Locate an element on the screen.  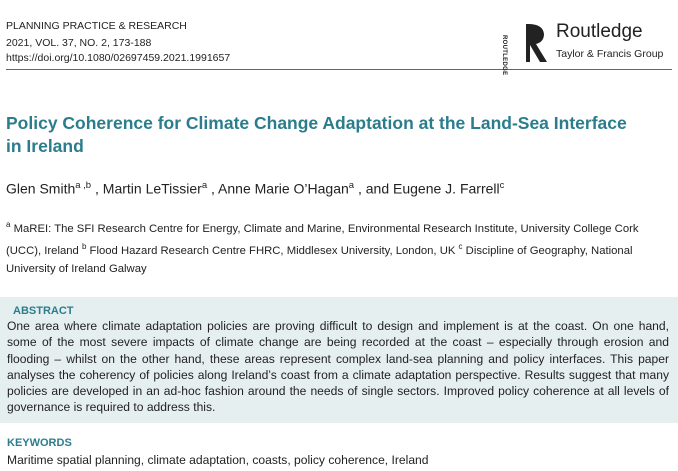
logo-text: ROUTLEDGE is located at coordinates (504, 55).